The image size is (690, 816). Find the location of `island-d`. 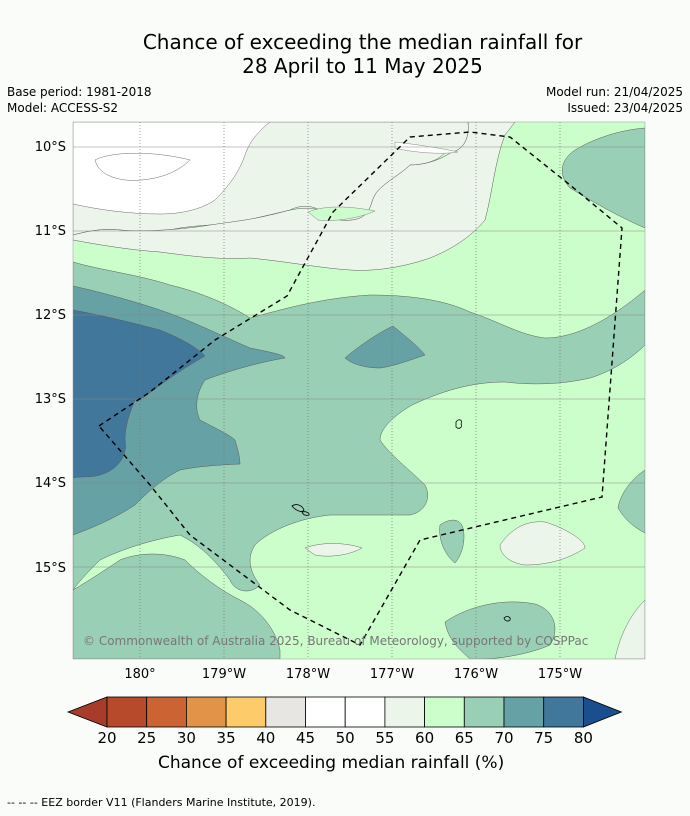

island-d is located at coordinates (507, 619).